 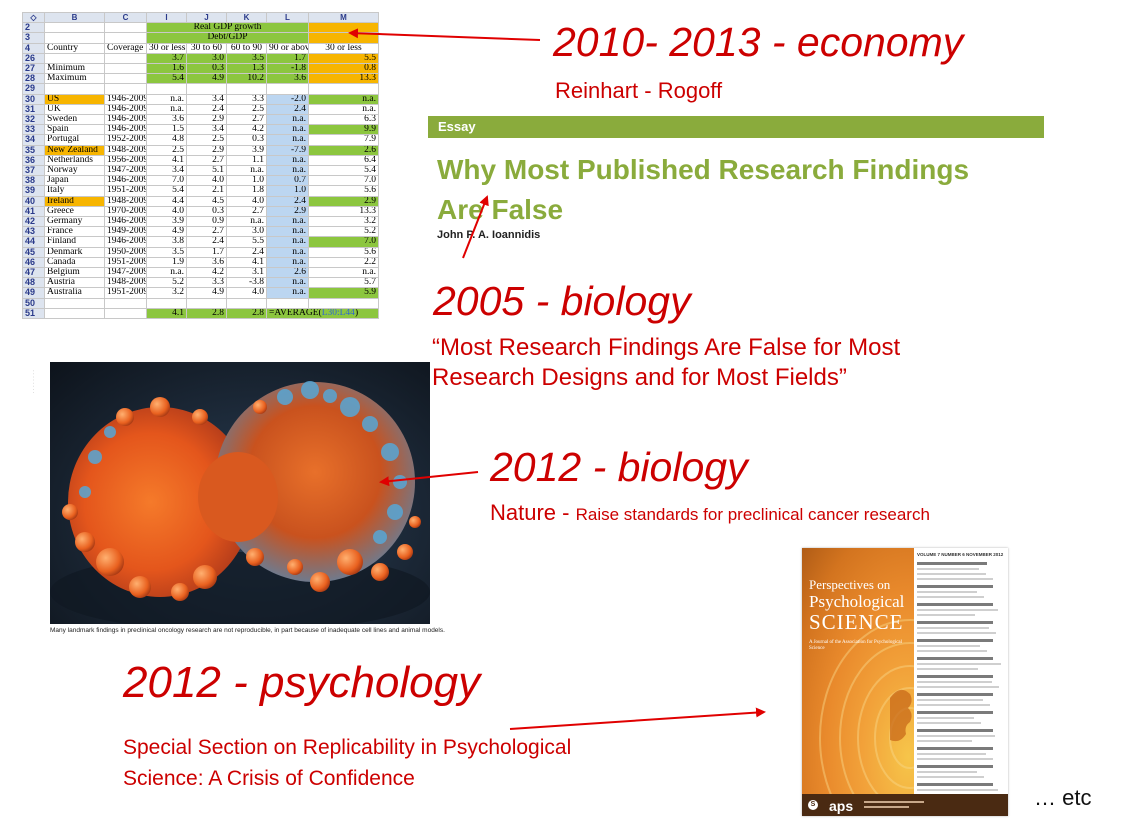 I want to click on table-row: 43 France 1949-2009 4.9 2.7 3.0 n.a. 5.2, so click(x=200, y=232).